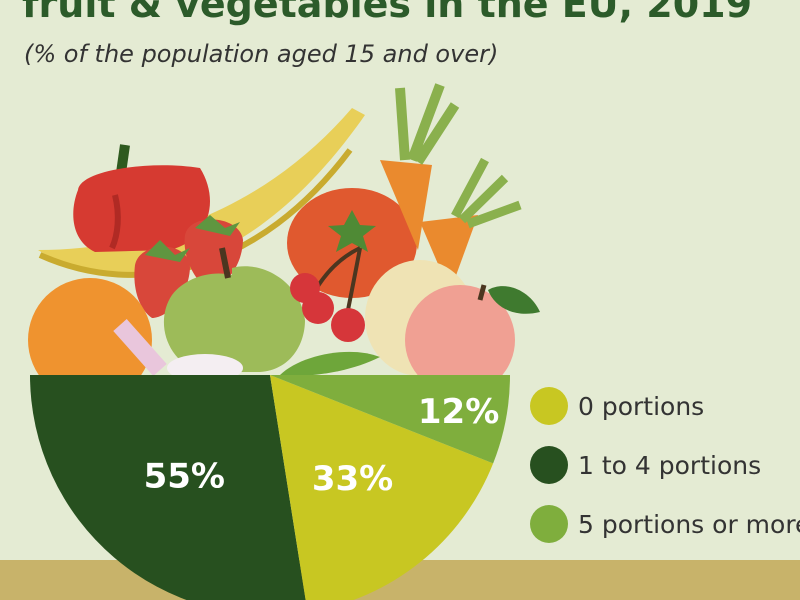 The height and width of the screenshot is (600, 800). Describe the element at coordinates (451, 187) in the screenshot. I see `carrot-icon` at that location.